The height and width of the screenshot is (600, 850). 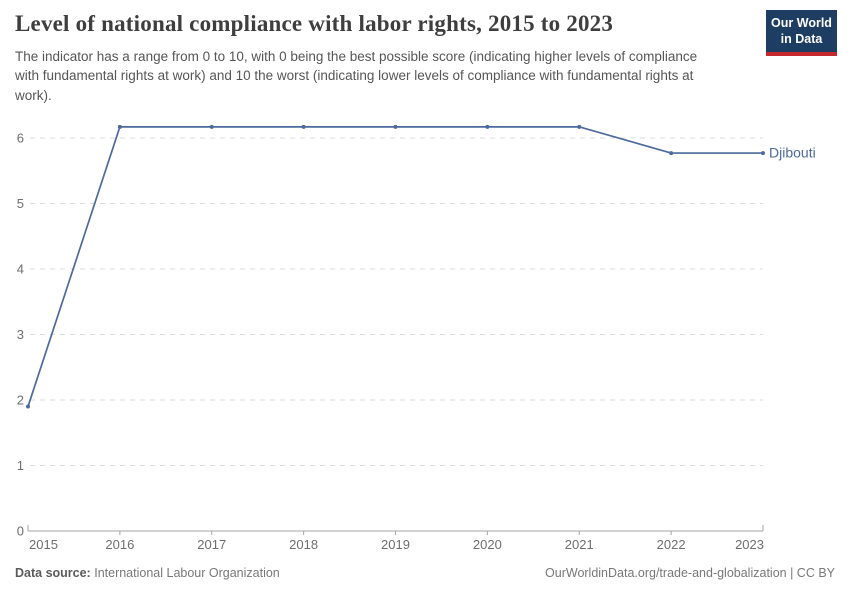 I want to click on y-tick-label-4: 4, so click(x=20, y=269).